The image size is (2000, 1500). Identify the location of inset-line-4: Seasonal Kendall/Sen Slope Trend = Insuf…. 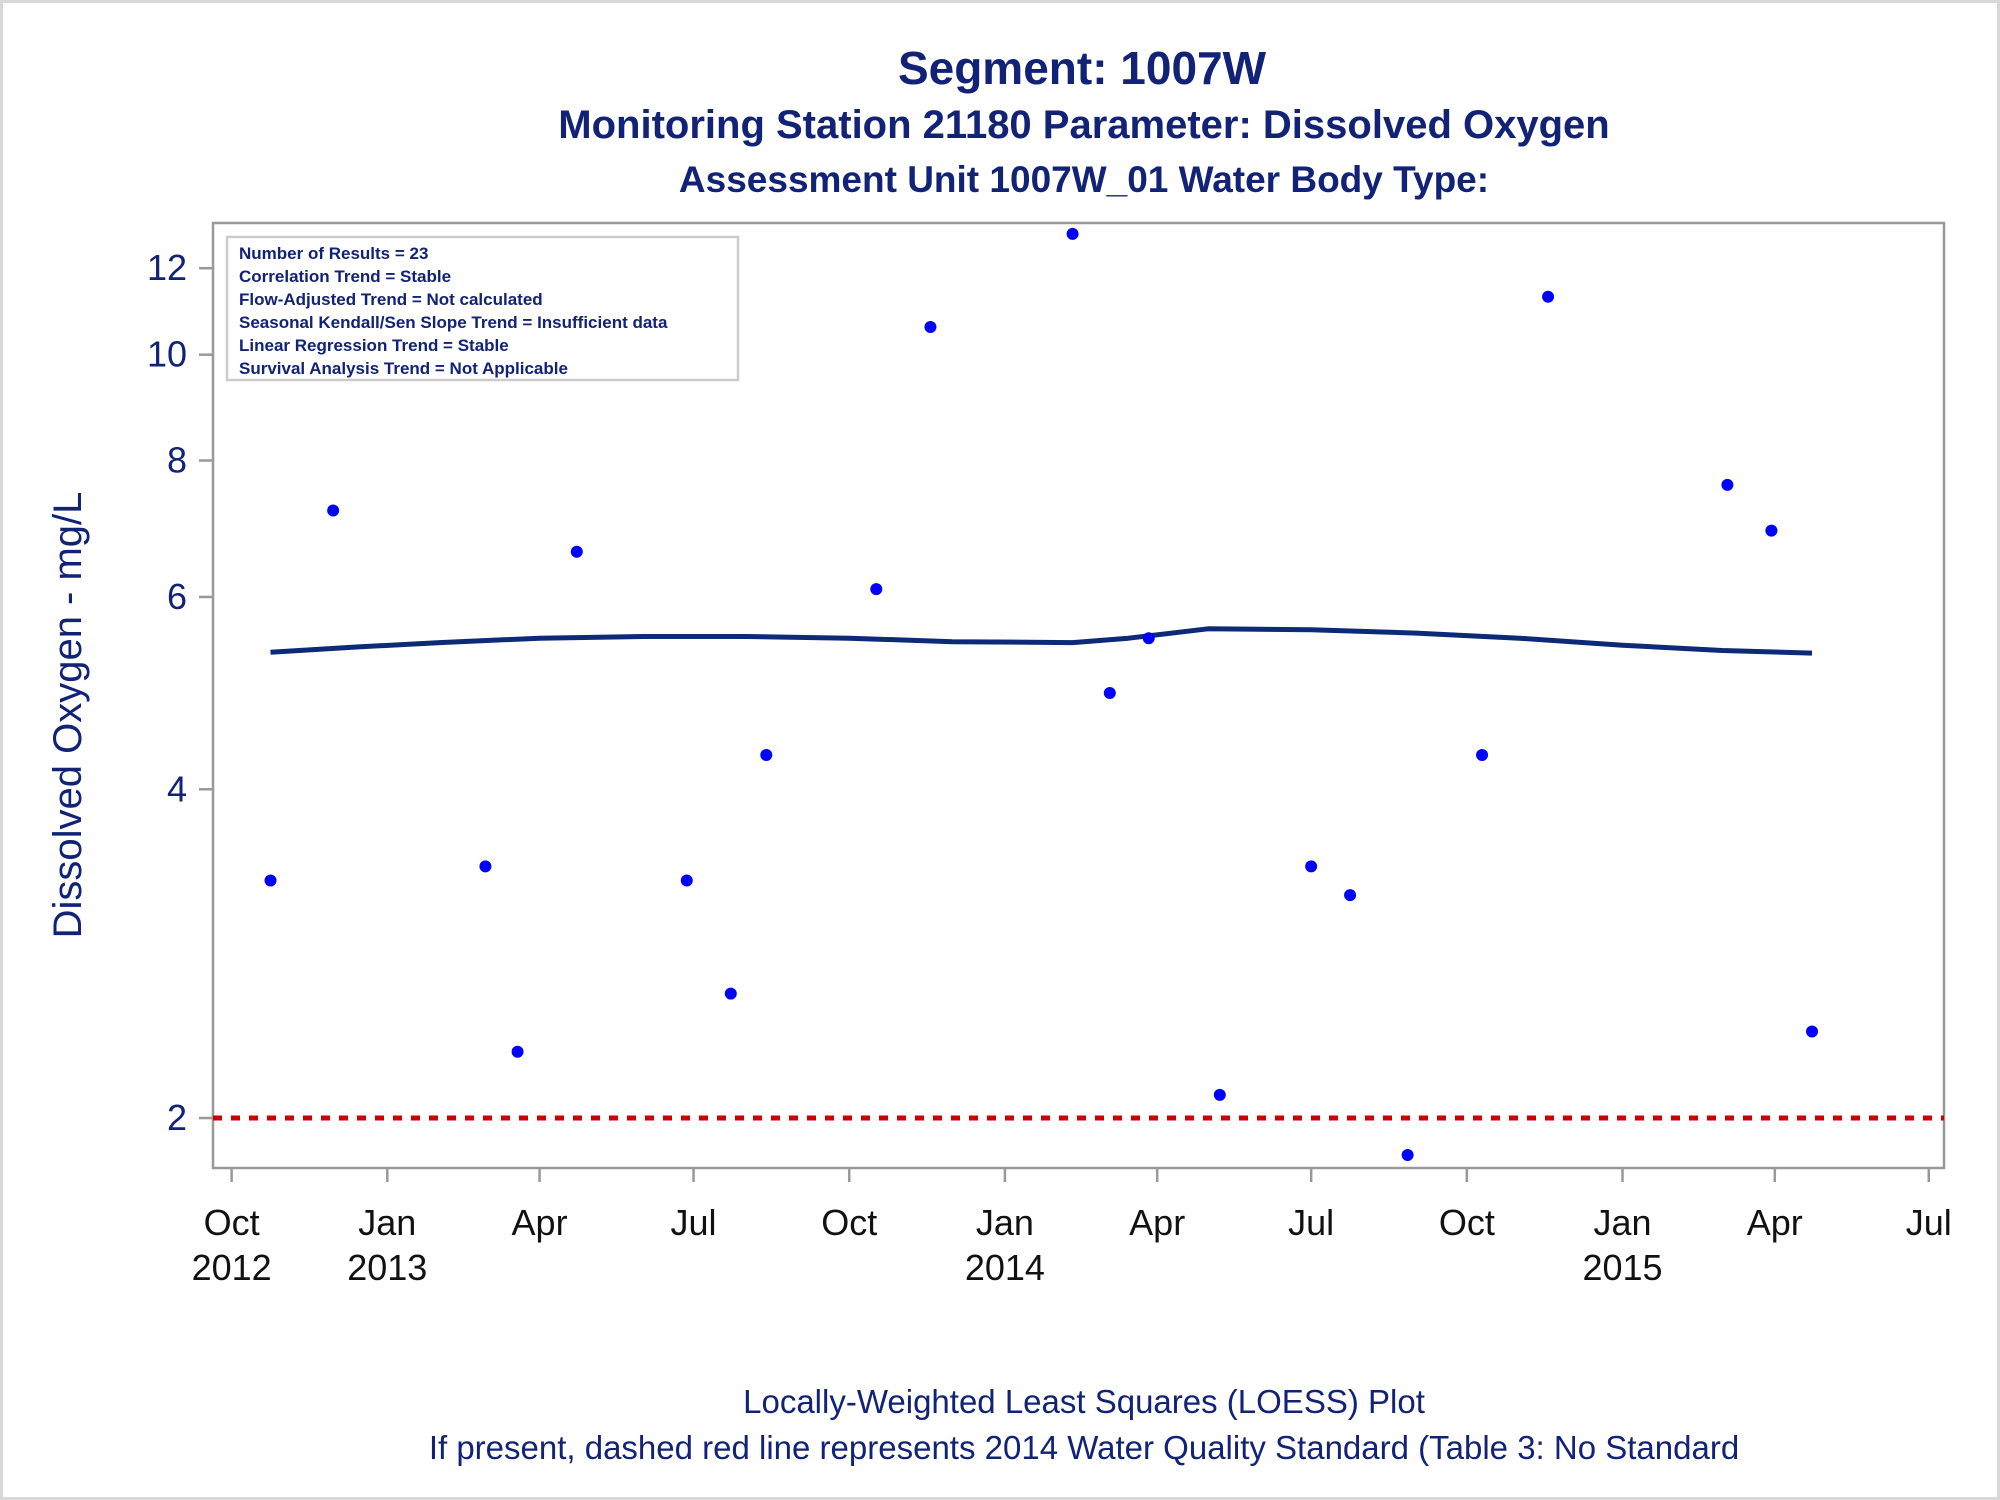
(453, 322).